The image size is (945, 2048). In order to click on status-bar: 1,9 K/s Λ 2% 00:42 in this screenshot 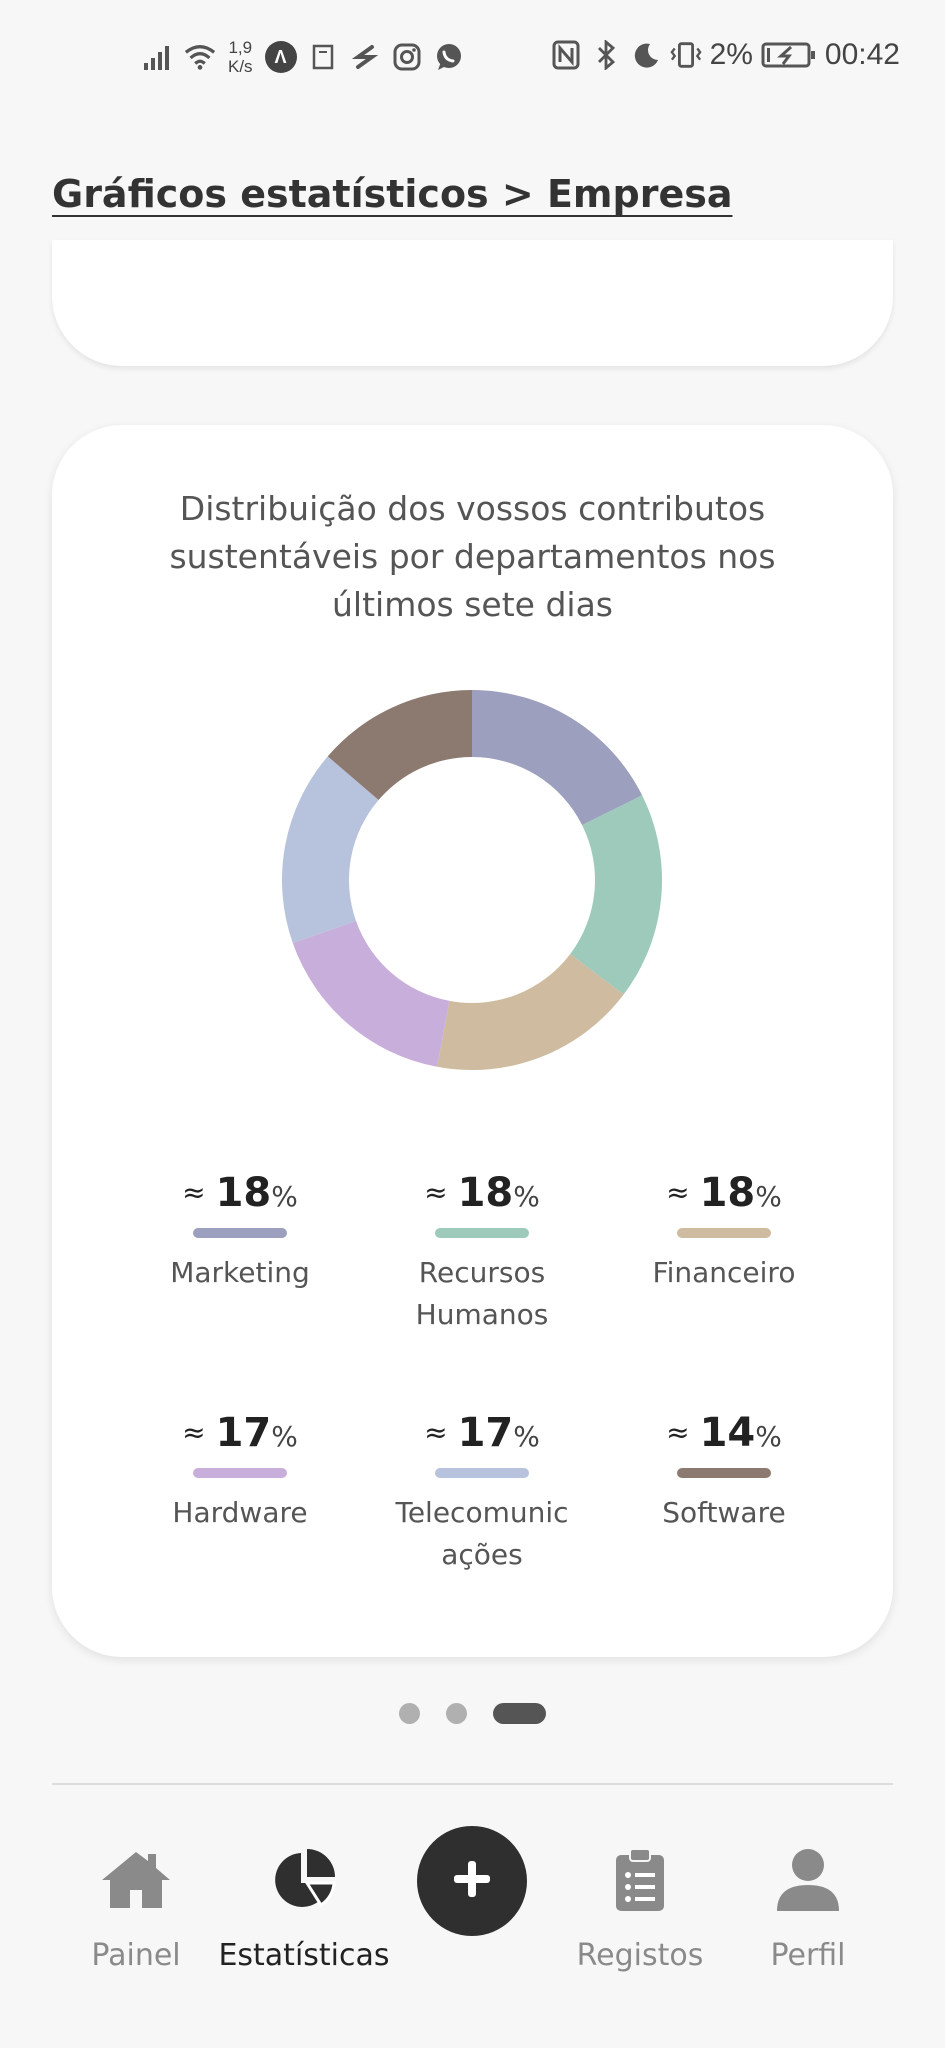, I will do `click(472, 59)`.